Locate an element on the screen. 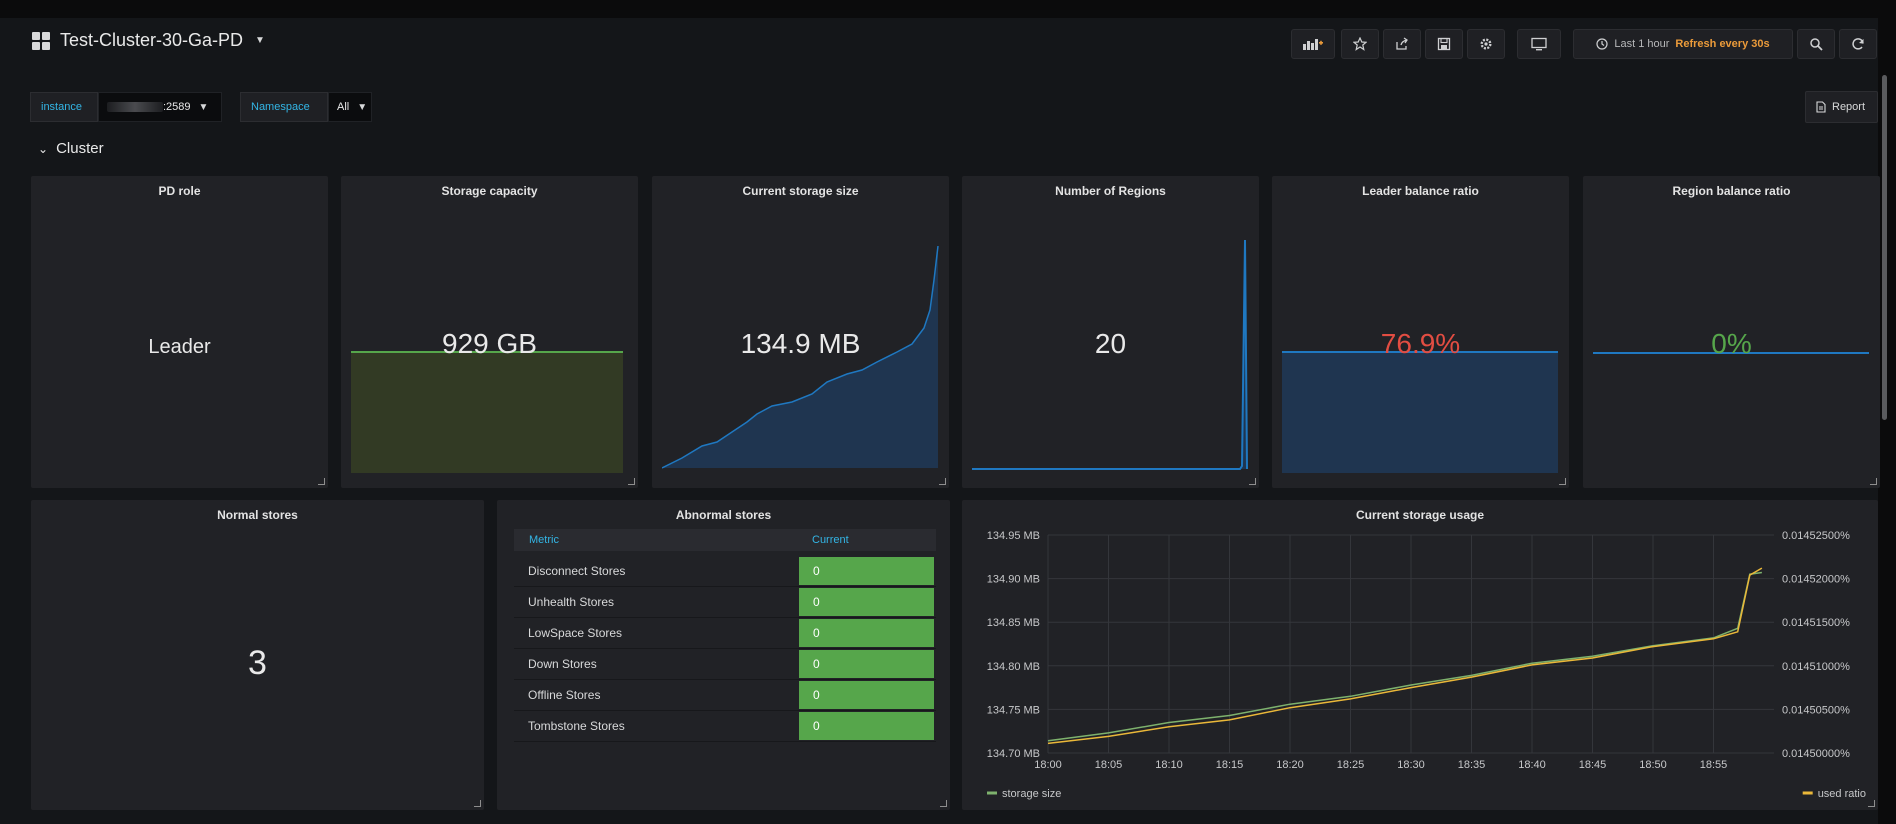  namespace-variable-value: All is located at coordinates (343, 107).